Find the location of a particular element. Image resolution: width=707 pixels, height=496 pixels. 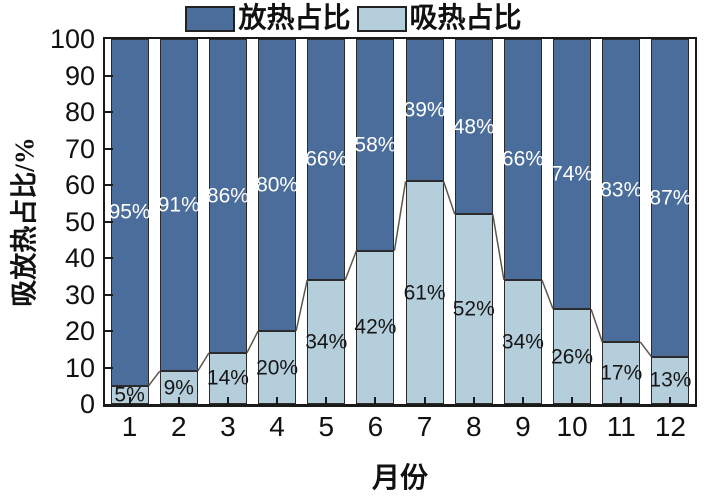

y-tick-label: 10 is located at coordinates (79, 367).